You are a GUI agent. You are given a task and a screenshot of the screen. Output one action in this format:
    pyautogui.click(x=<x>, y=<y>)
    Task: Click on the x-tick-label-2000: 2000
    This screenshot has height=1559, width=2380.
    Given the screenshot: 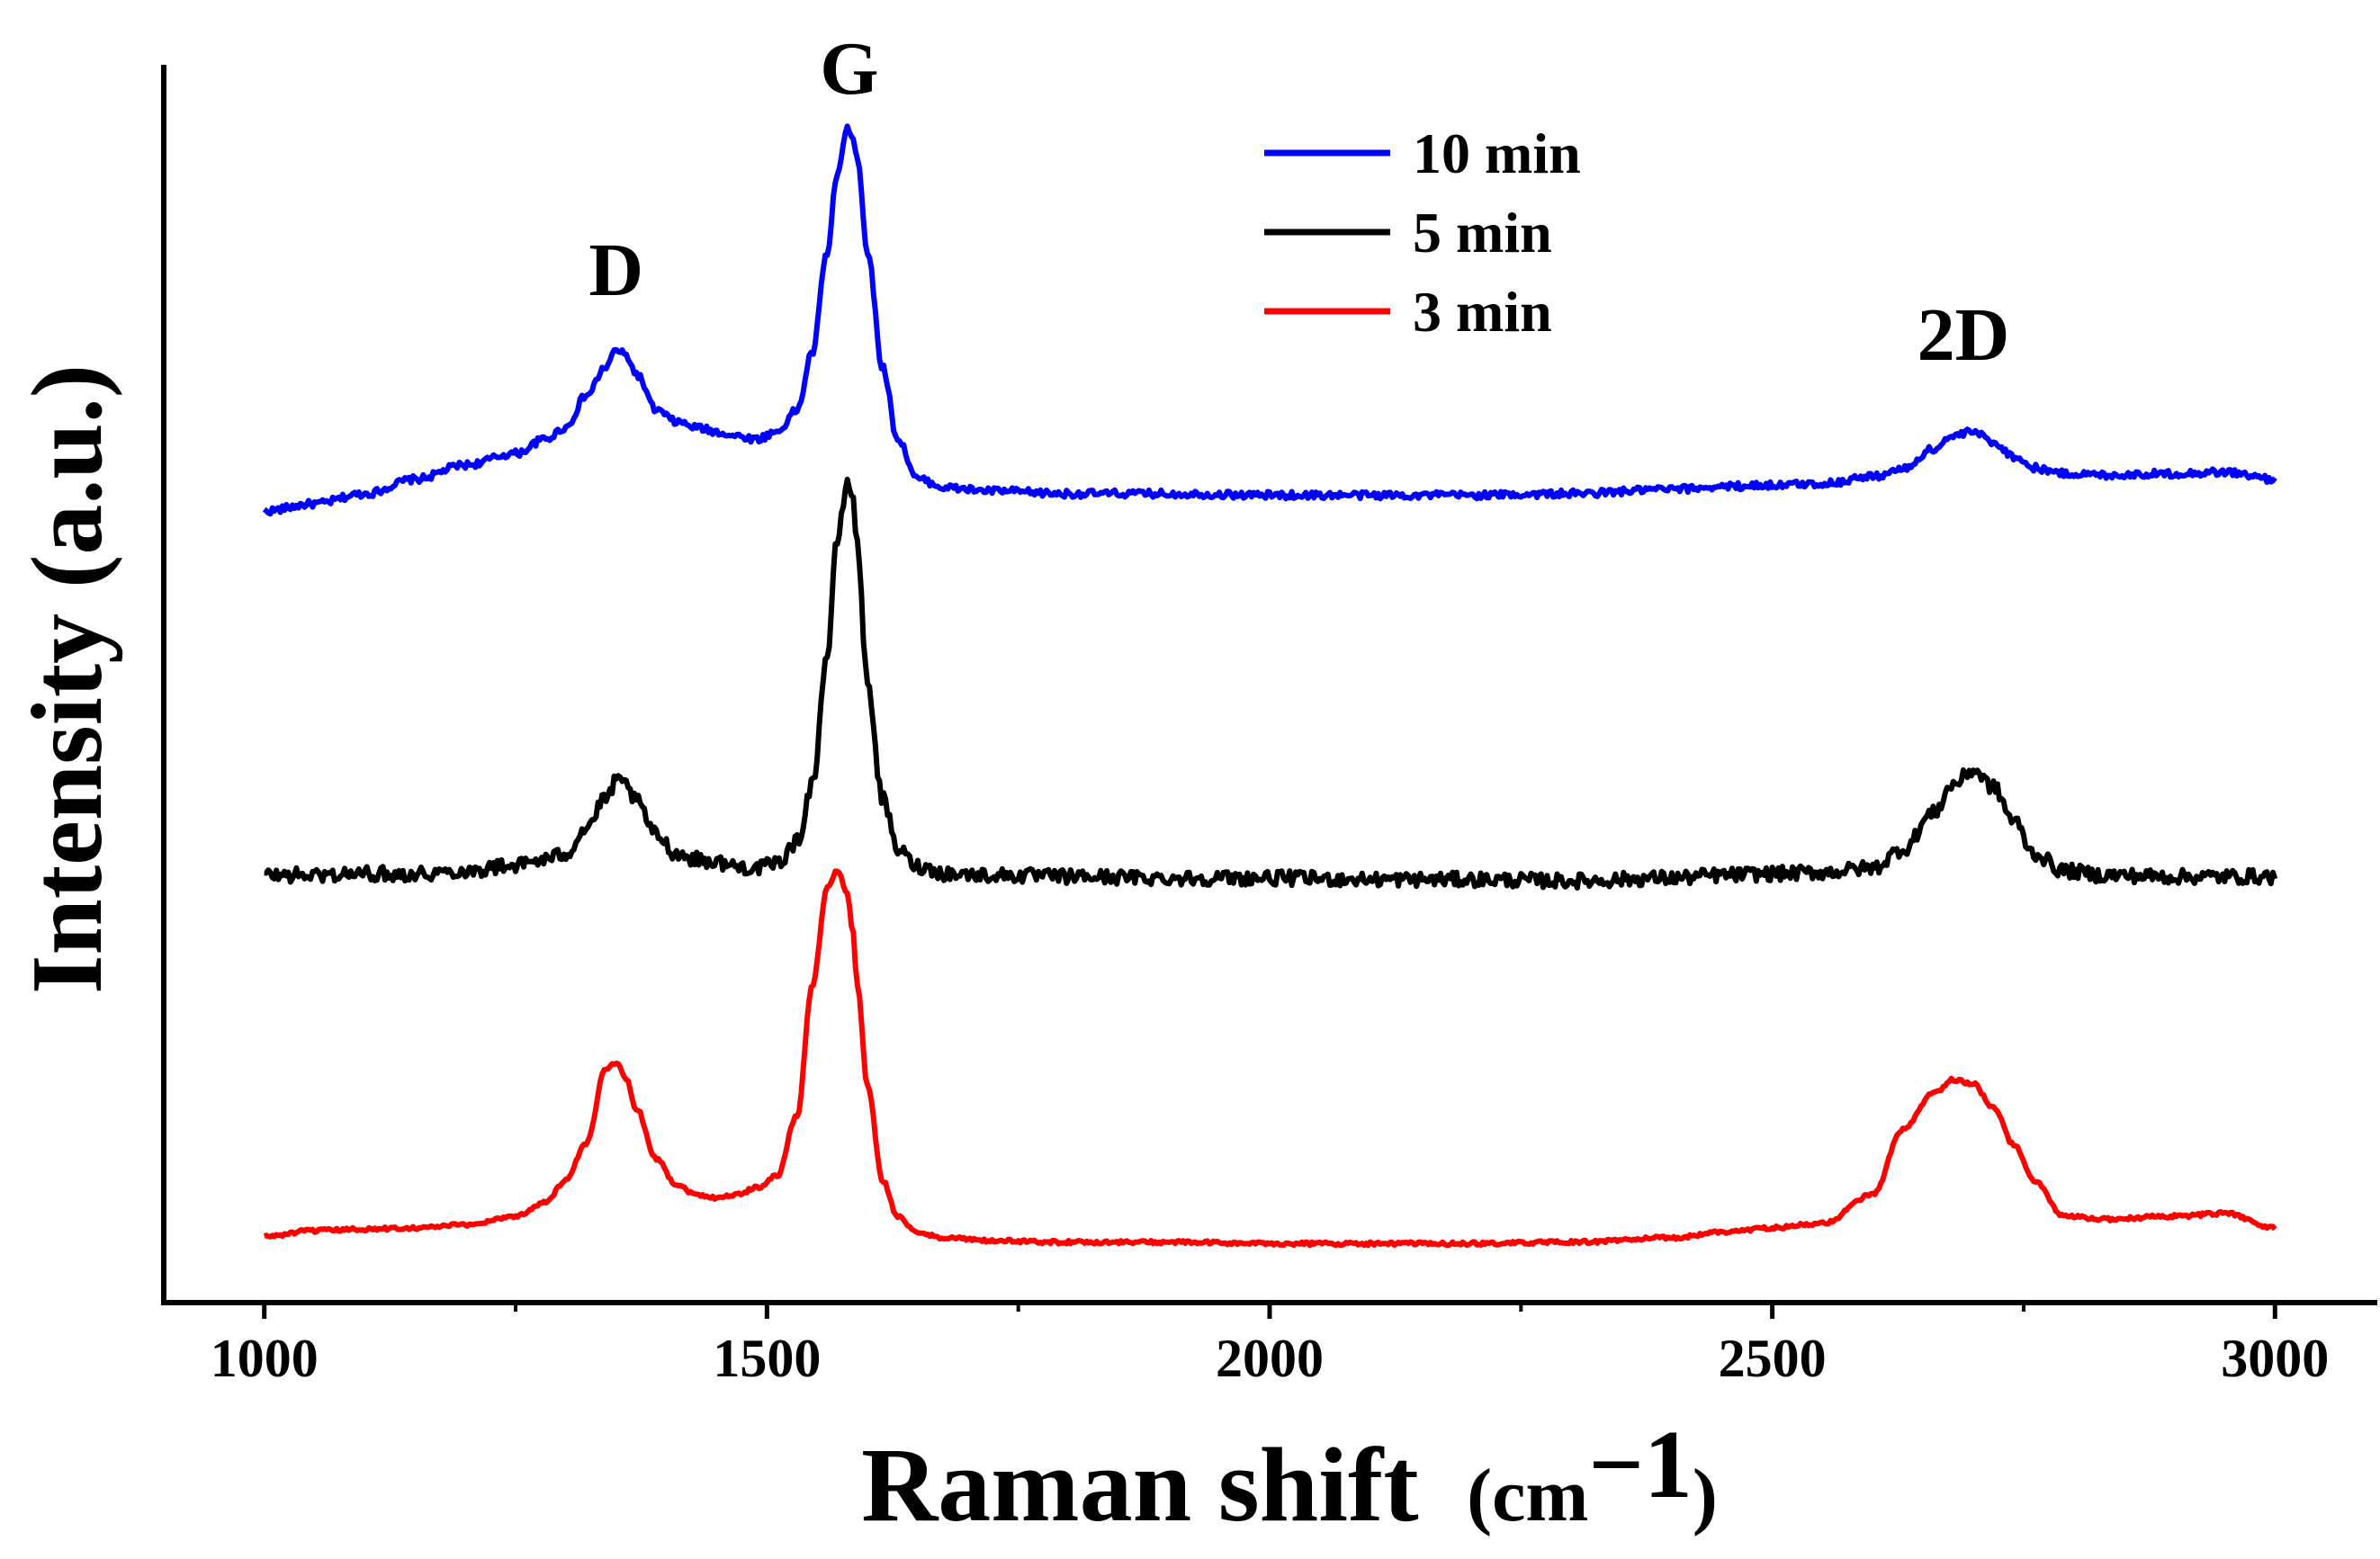 What is the action you would take?
    pyautogui.click(x=1270, y=1358)
    